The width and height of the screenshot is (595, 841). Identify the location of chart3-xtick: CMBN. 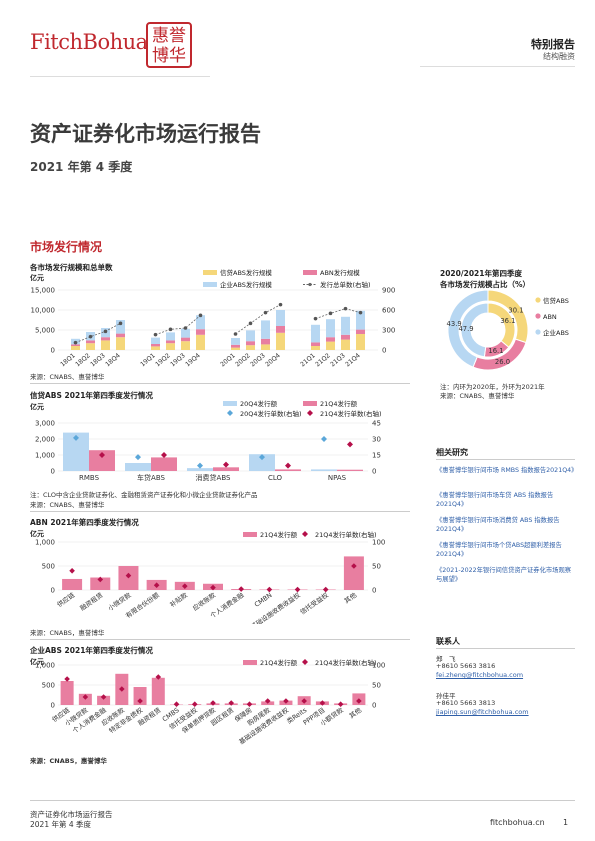
(263, 600).